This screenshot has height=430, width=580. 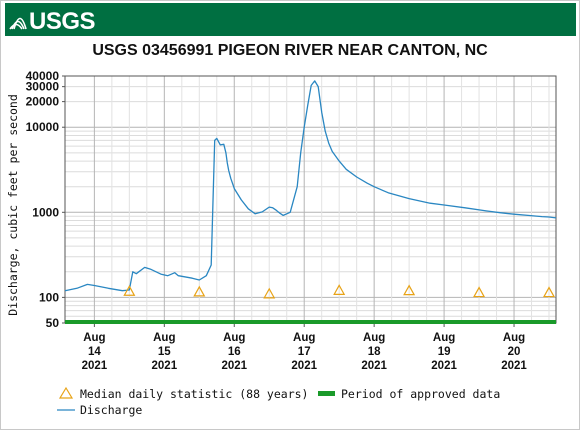 I want to click on legend-approved-swatch, so click(x=326, y=393).